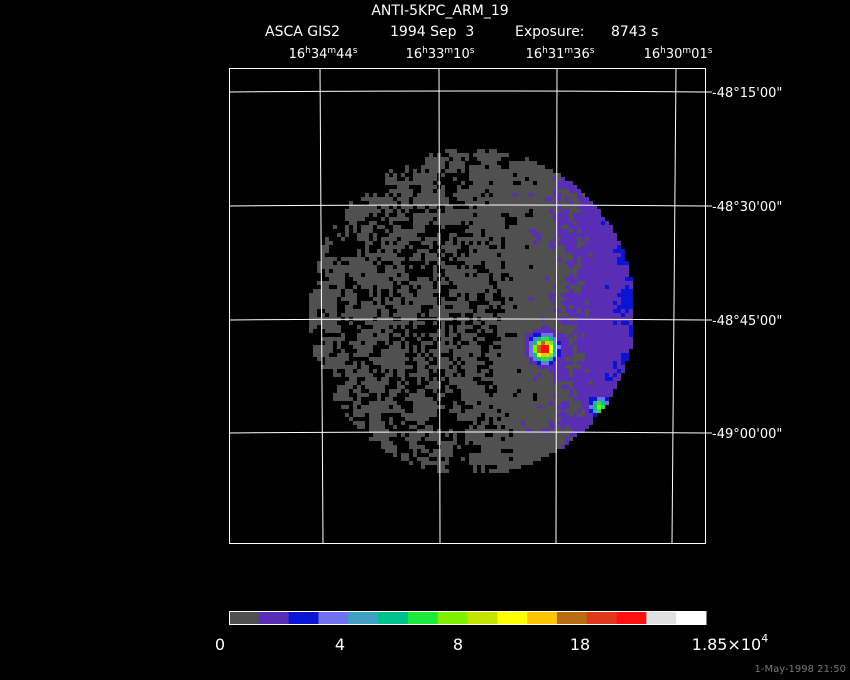  I want to click on colorbar-label: 18, so click(580, 644).